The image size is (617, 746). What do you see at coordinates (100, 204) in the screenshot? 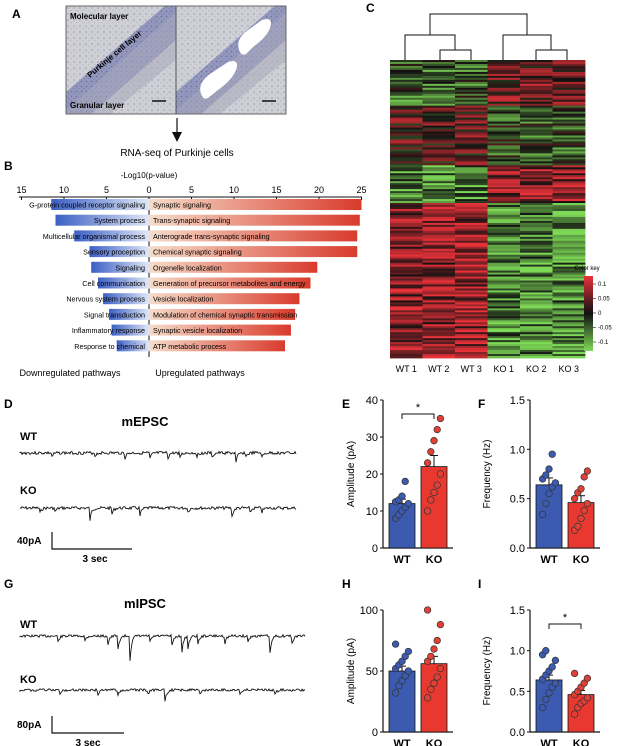
I see `down-bar` at bounding box center [100, 204].